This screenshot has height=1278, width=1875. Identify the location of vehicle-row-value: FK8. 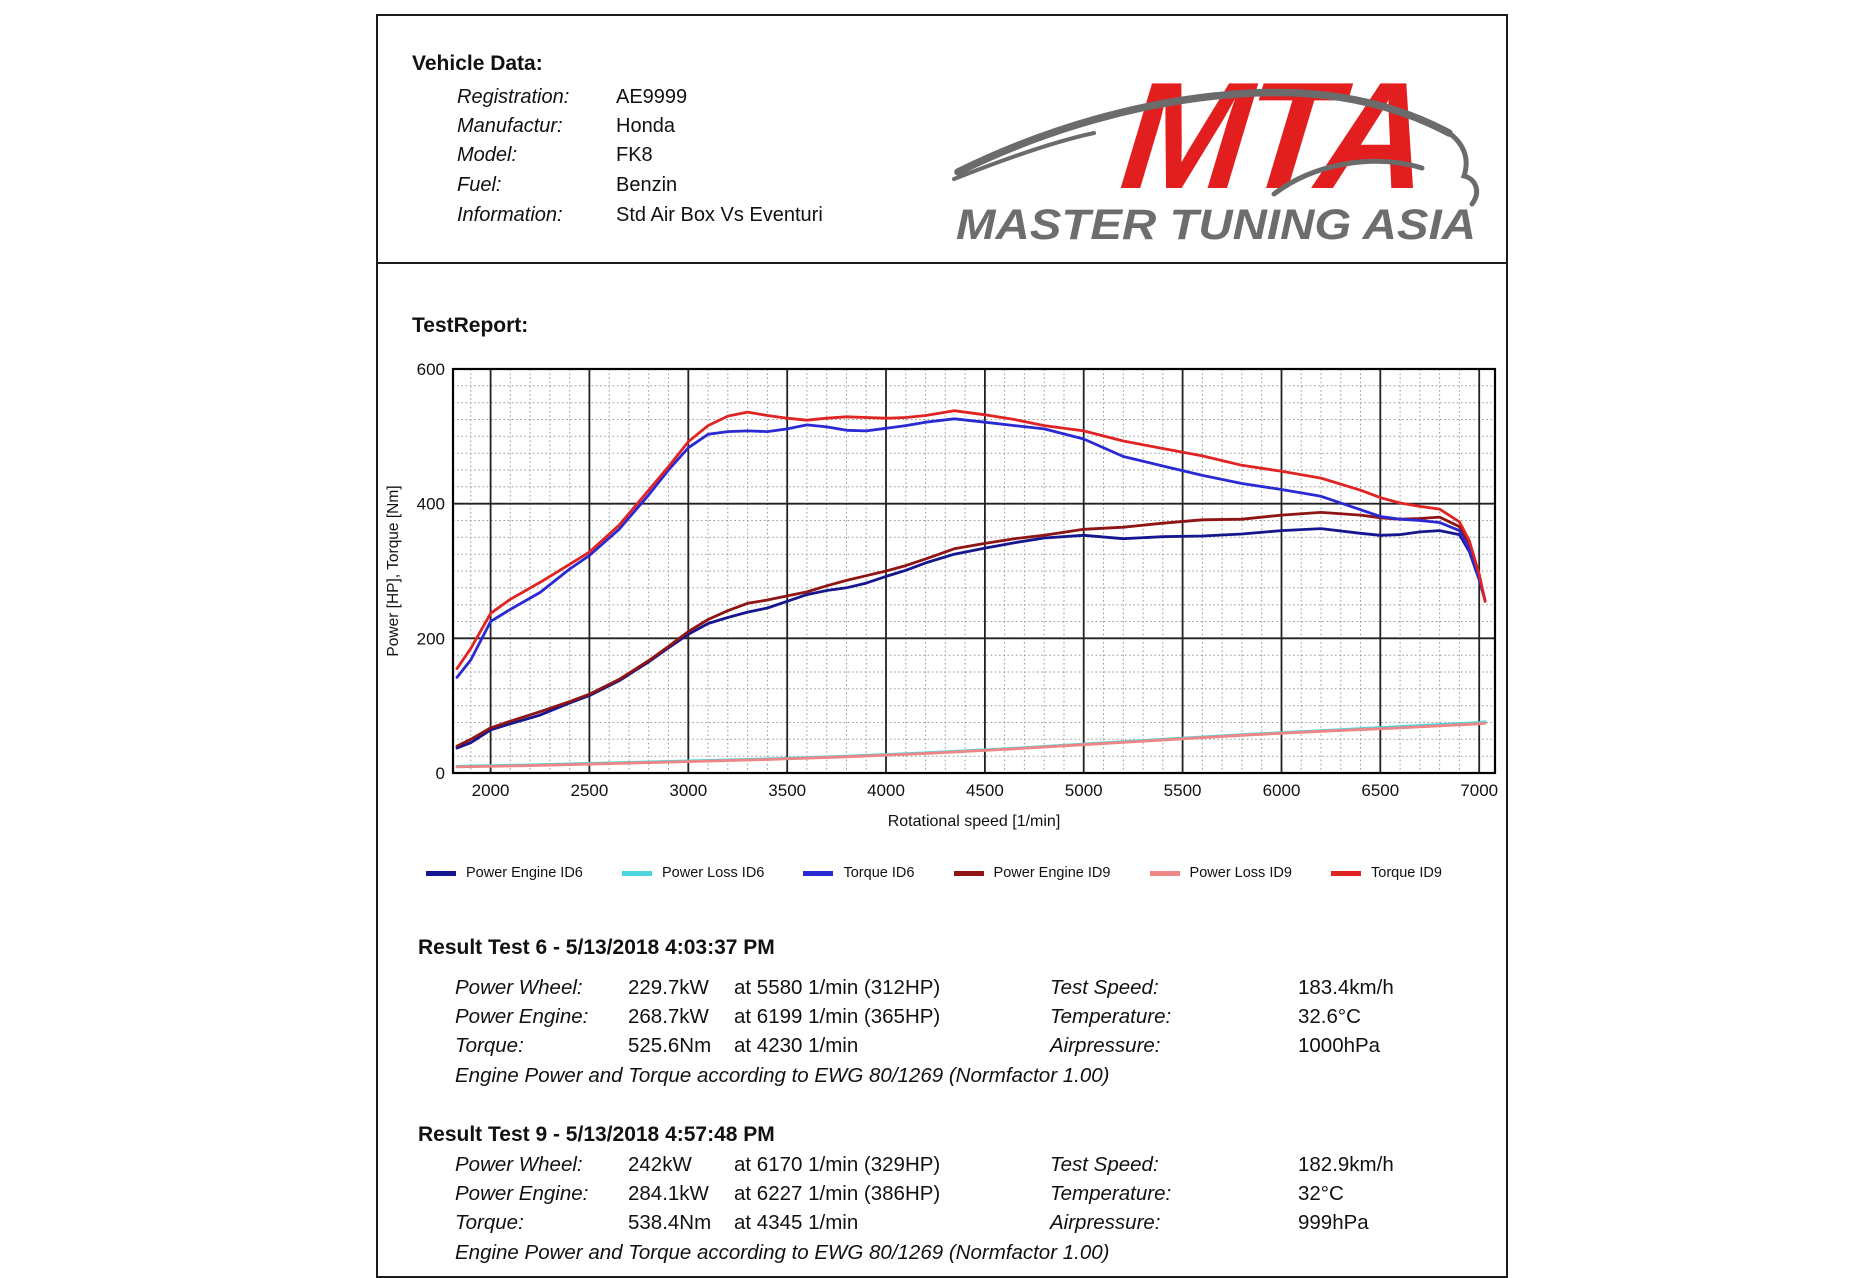
(634, 155).